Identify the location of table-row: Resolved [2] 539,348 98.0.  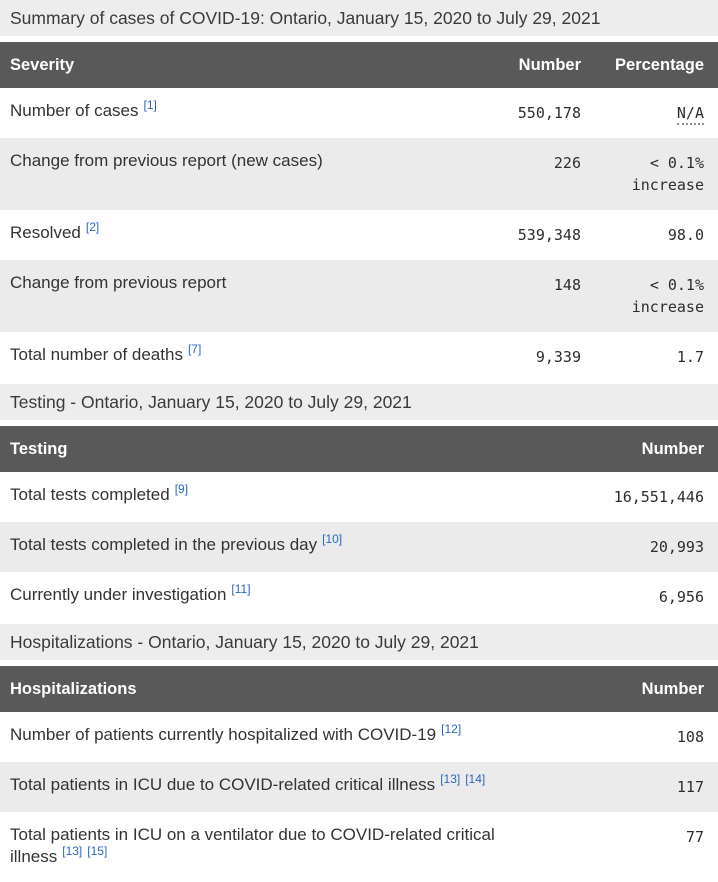
(359, 235).